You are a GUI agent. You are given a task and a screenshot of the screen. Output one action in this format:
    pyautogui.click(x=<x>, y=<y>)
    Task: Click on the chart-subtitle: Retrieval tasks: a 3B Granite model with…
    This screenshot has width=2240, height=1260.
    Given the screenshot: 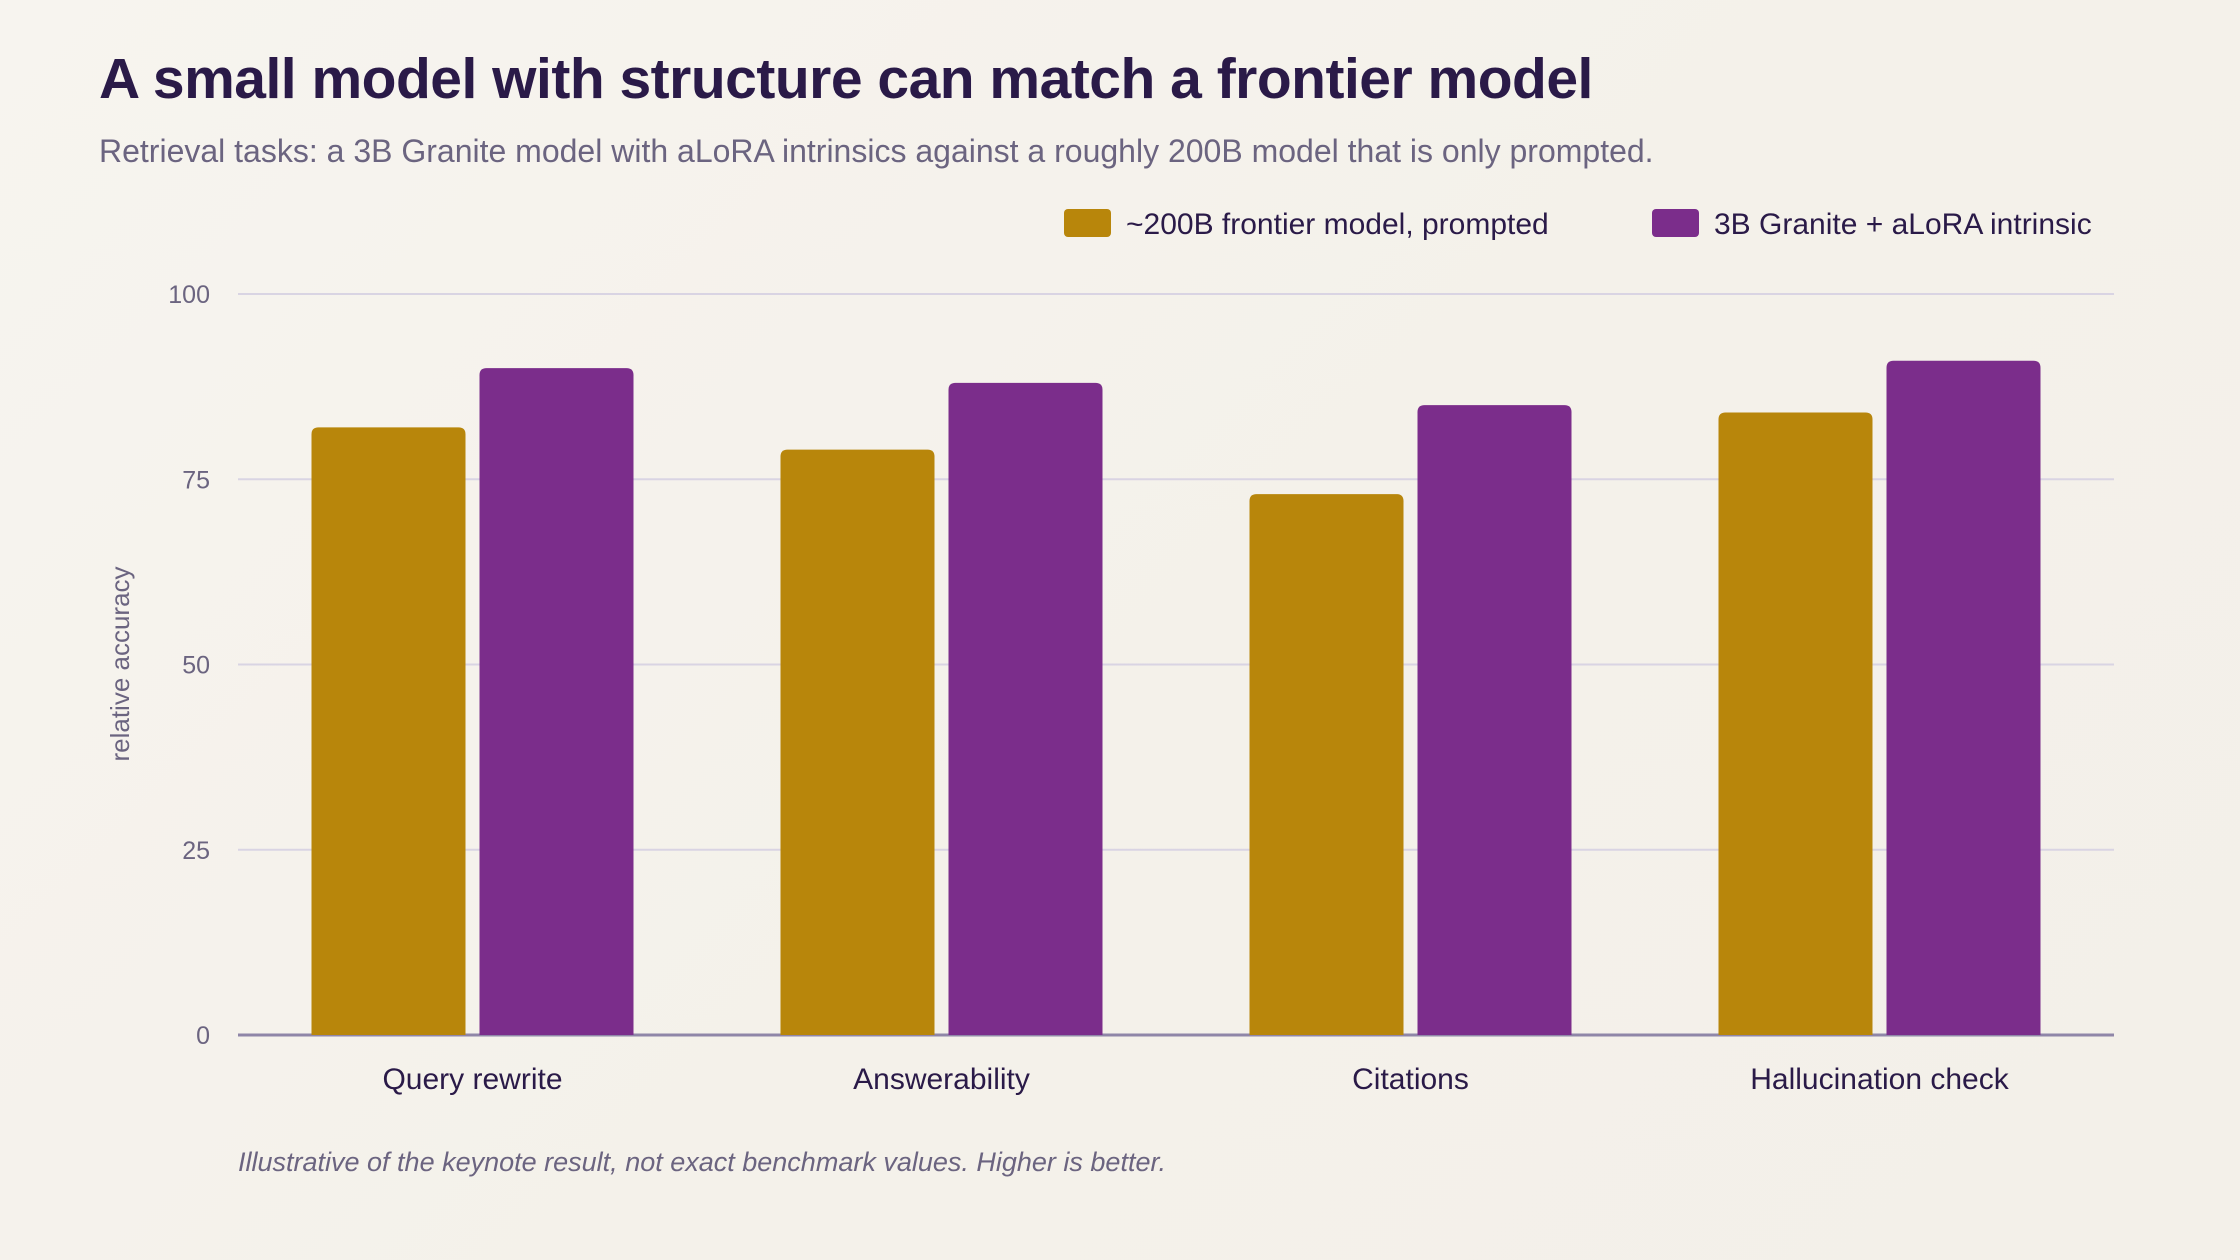 What is the action you would take?
    pyautogui.click(x=876, y=151)
    